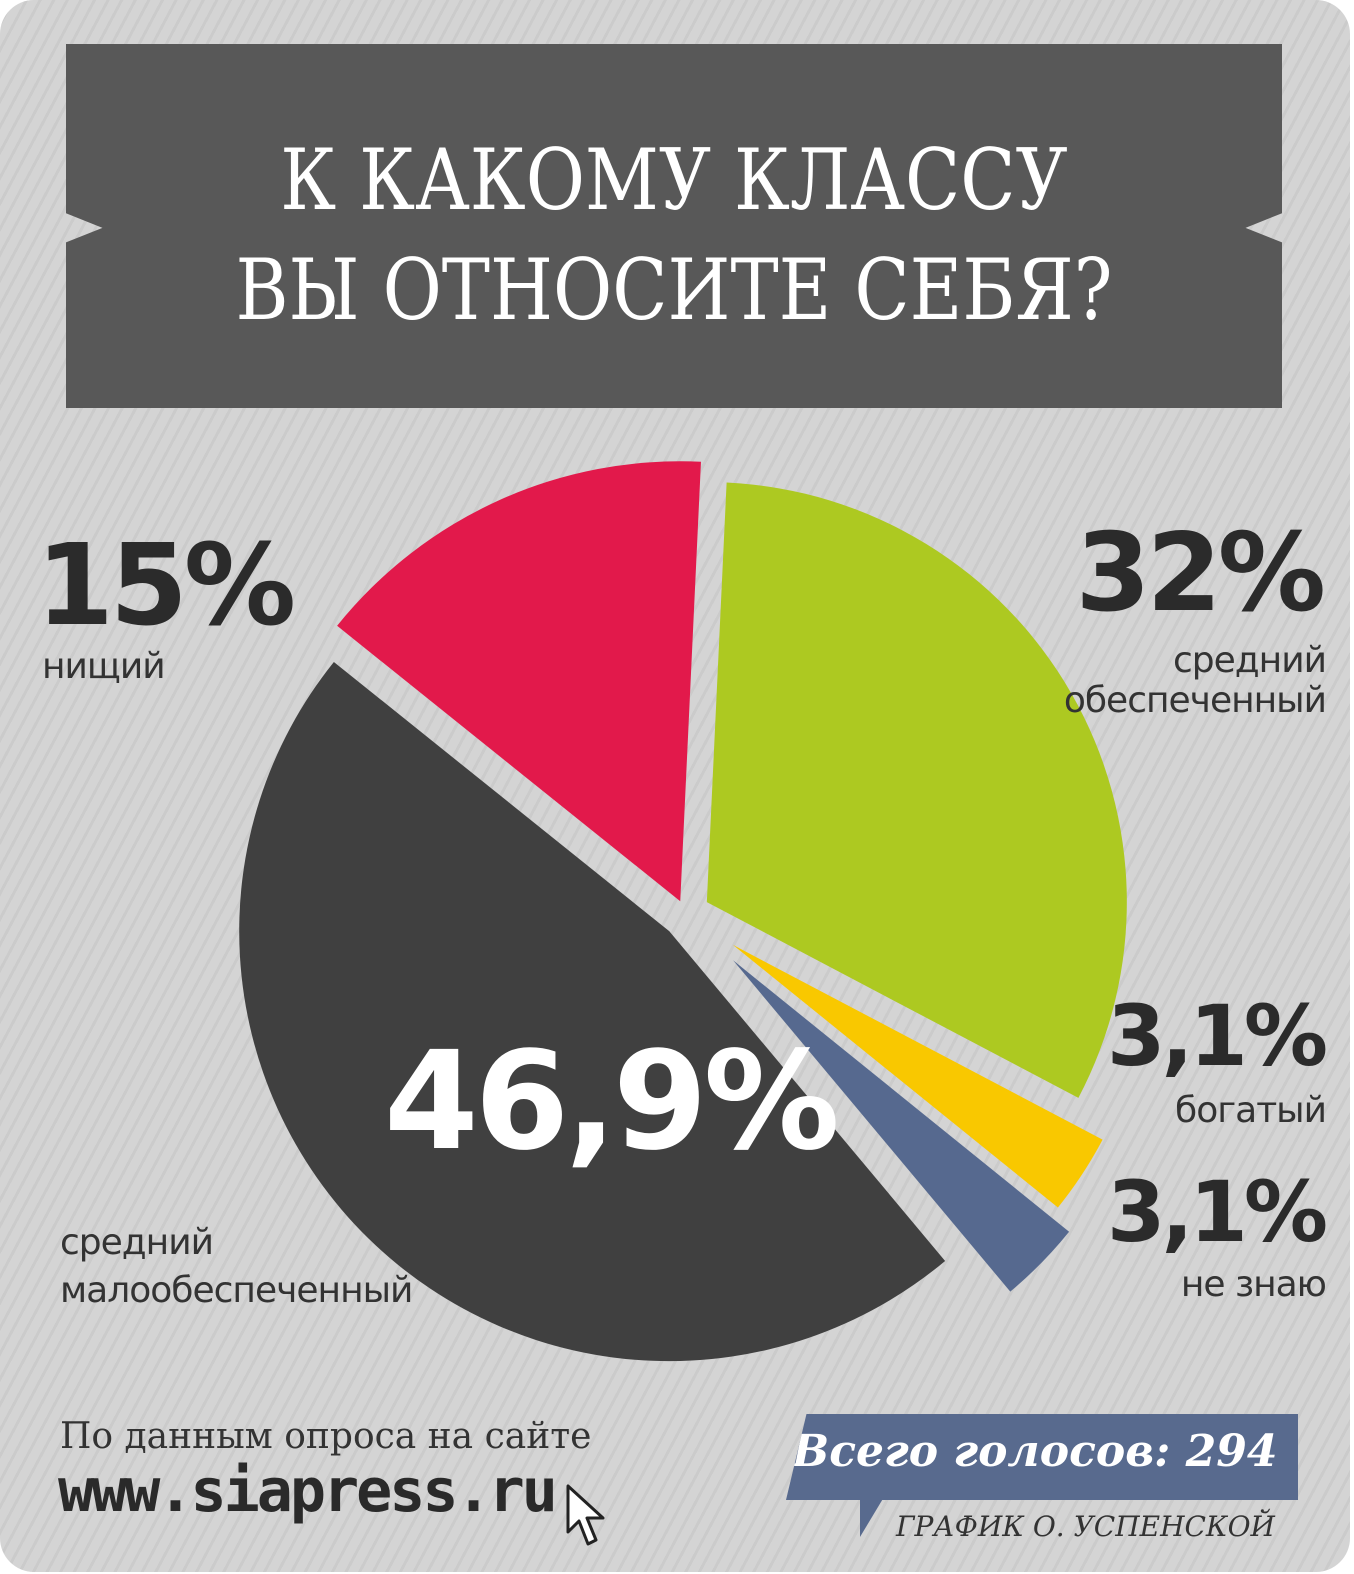 Image resolution: width=1354 pixels, height=1574 pixels. I want to click on value-label-poor: 15%, so click(166, 586).